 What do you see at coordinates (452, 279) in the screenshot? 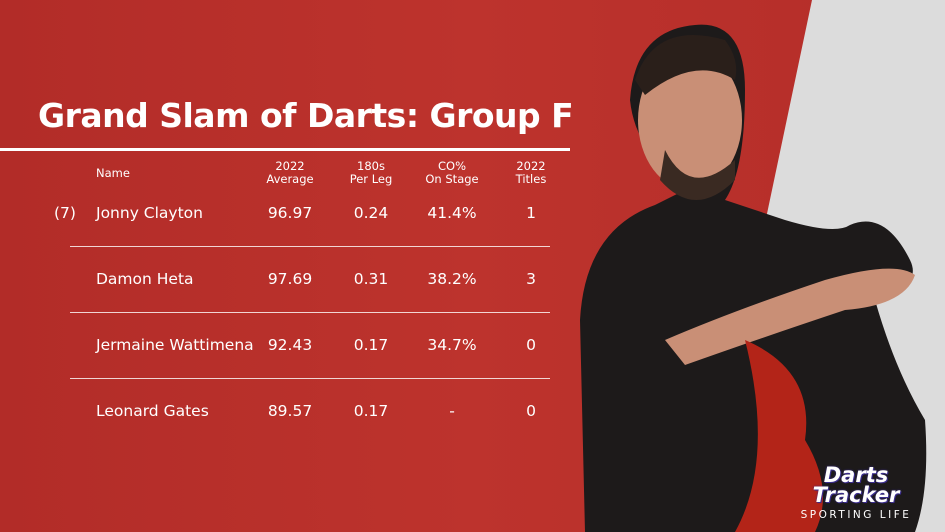
I see `player-checkout: 38.2%` at bounding box center [452, 279].